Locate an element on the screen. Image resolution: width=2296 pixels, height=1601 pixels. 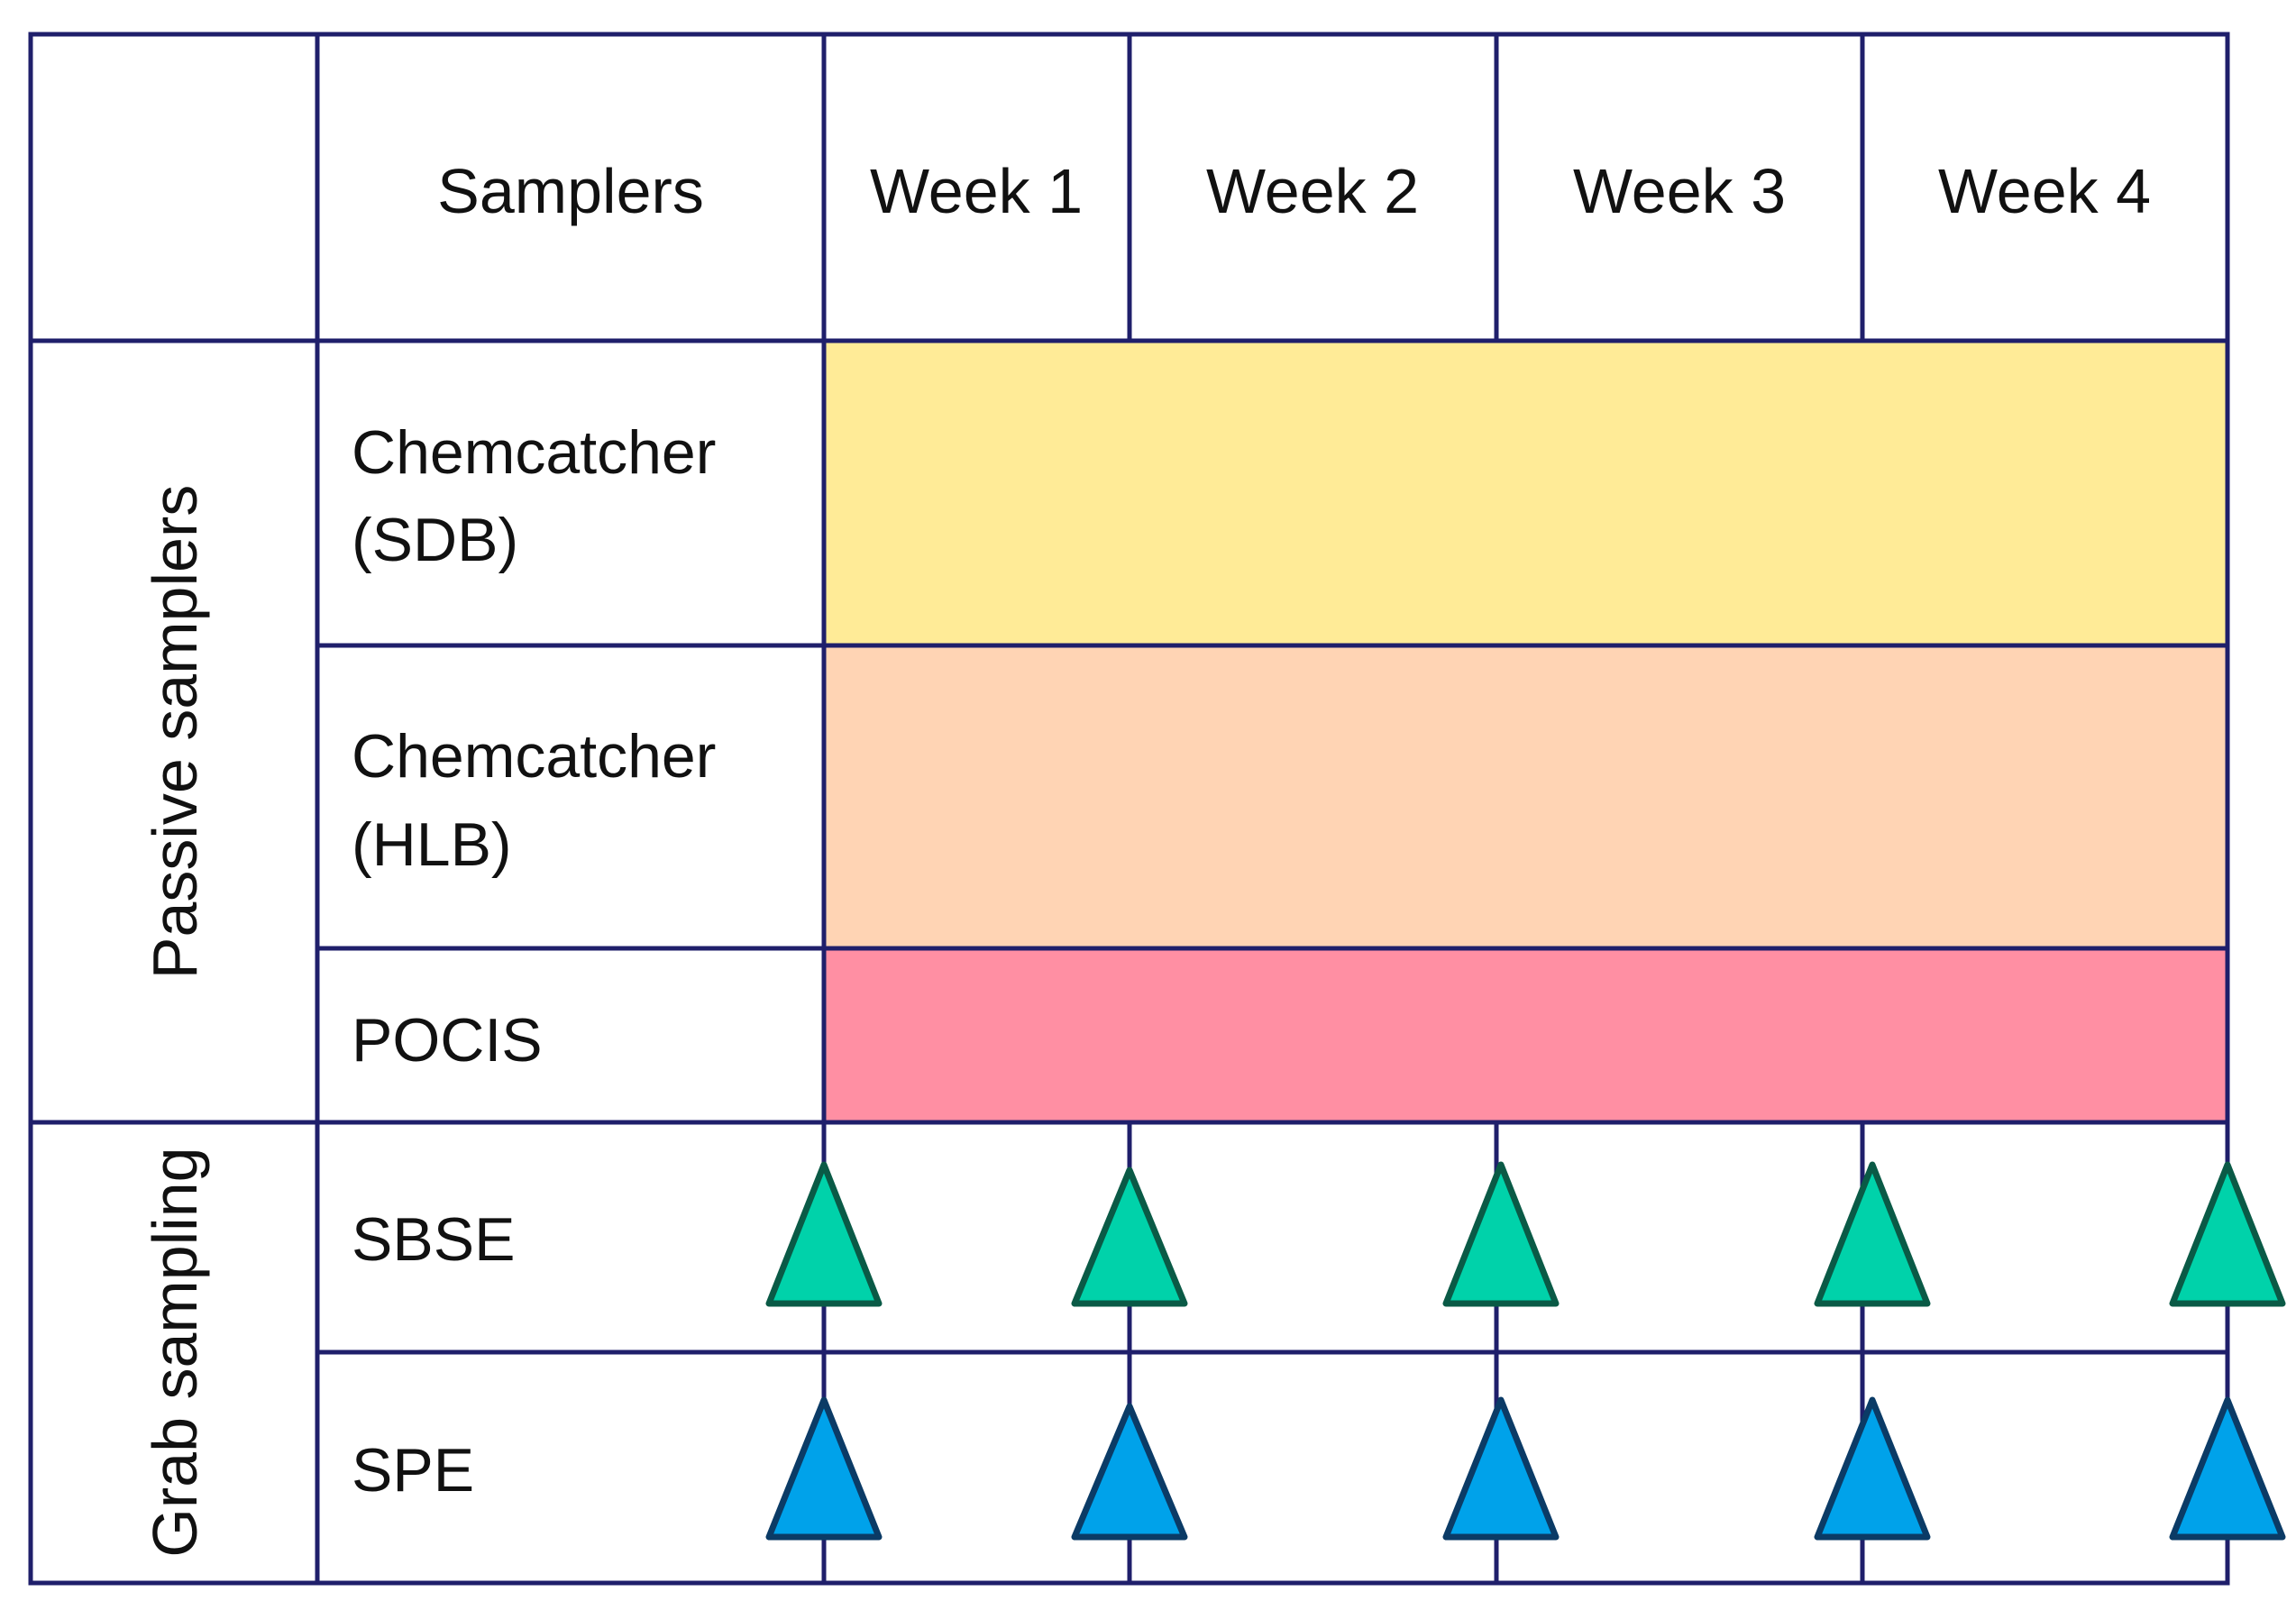
week-2-header: Week 2 is located at coordinates (1312, 191).